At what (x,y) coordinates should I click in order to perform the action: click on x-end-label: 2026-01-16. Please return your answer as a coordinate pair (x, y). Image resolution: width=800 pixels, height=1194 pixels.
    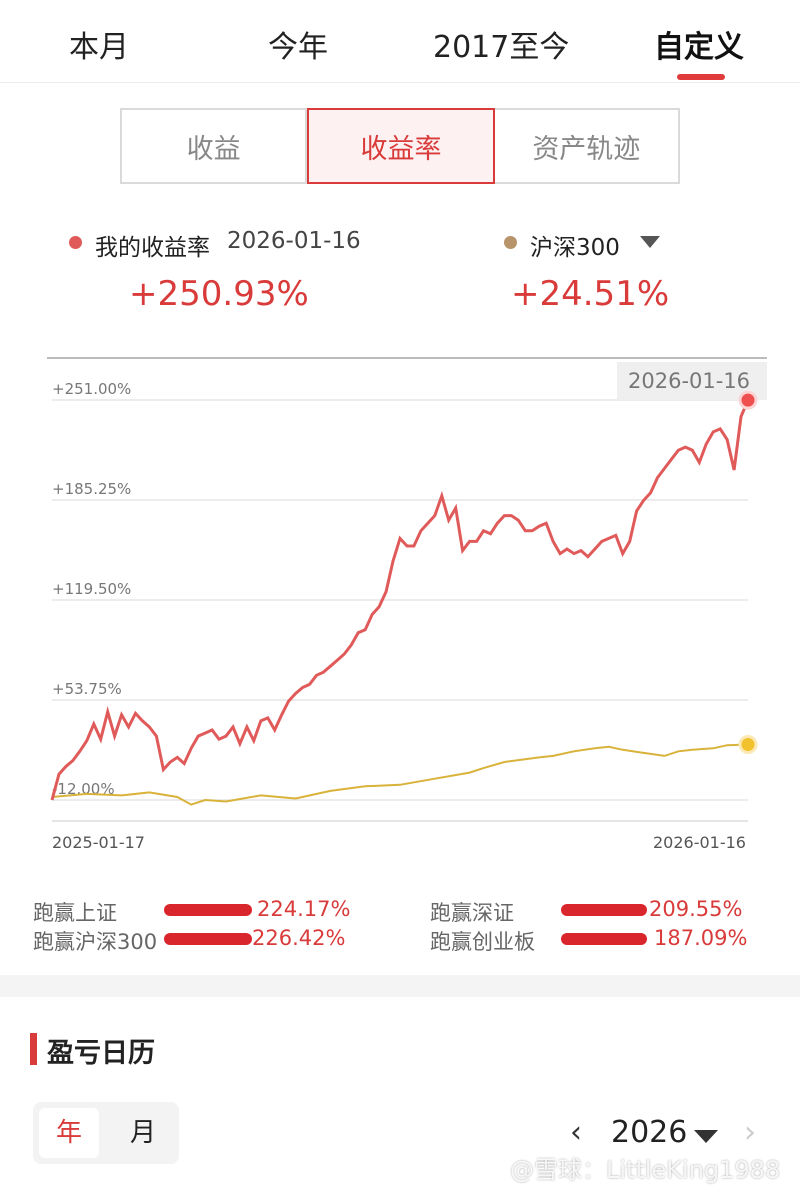
    Looking at the image, I should click on (699, 842).